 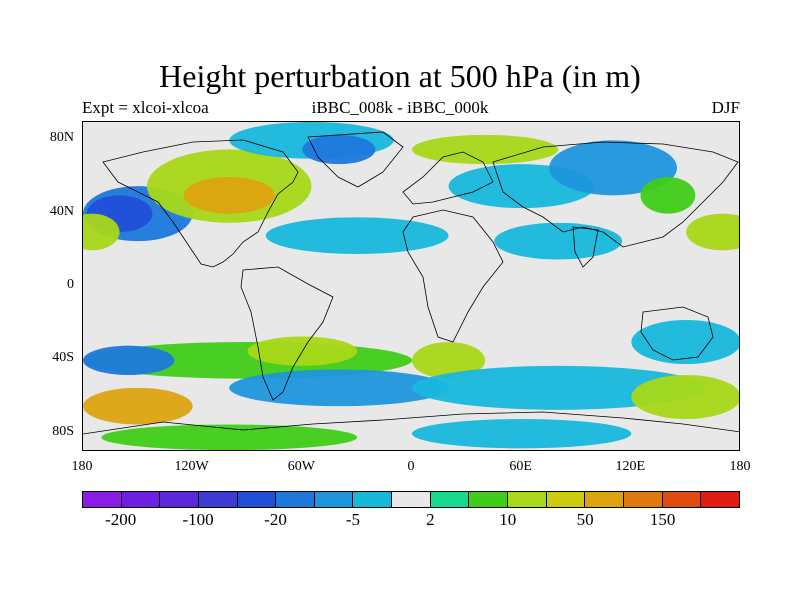 What do you see at coordinates (430, 519) in the screenshot?
I see `colorbar-label: 2` at bounding box center [430, 519].